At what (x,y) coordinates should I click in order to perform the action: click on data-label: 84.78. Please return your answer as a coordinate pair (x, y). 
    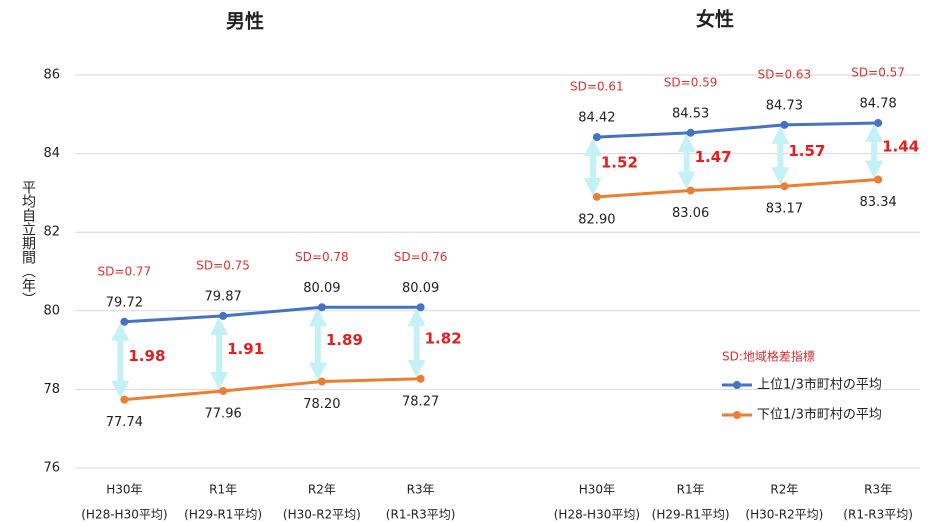
    Looking at the image, I should click on (878, 103).